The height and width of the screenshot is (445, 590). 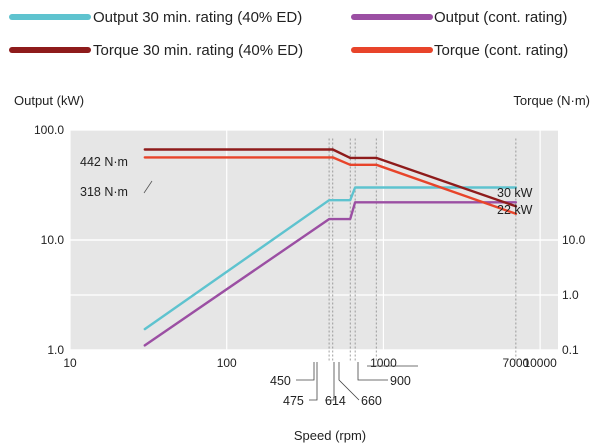 I want to click on output-label-22kw: 22 kW, so click(x=515, y=210).